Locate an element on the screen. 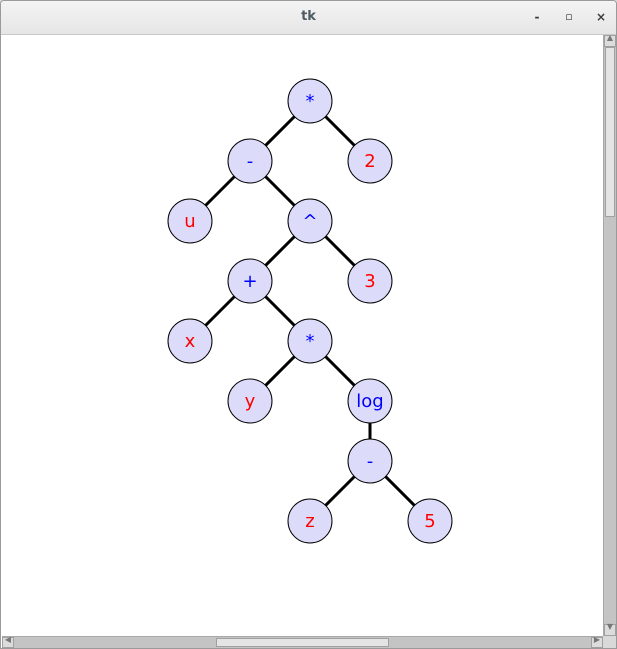 The height and width of the screenshot is (649, 617). vertical-scrollbar: ▲ ▼ is located at coordinates (609, 334).